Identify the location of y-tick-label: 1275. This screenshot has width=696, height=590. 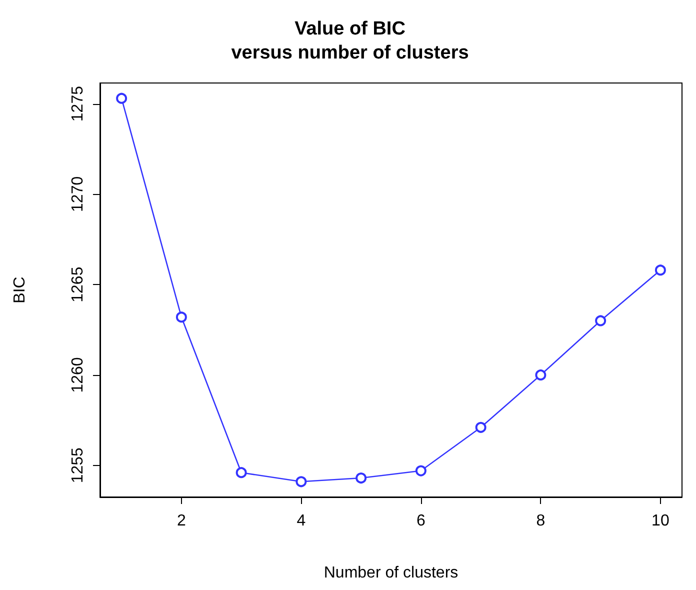
(78, 104).